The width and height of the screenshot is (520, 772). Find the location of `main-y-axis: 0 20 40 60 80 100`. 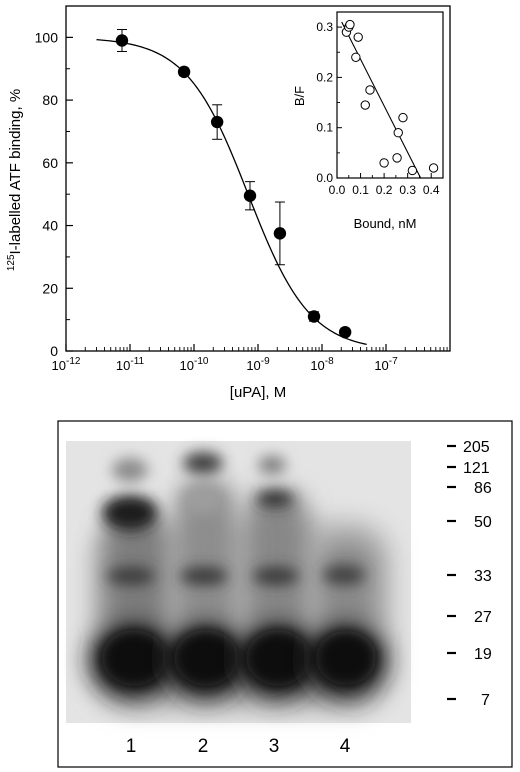

main-y-axis: 0 20 40 60 80 100 is located at coordinates (54, 194).